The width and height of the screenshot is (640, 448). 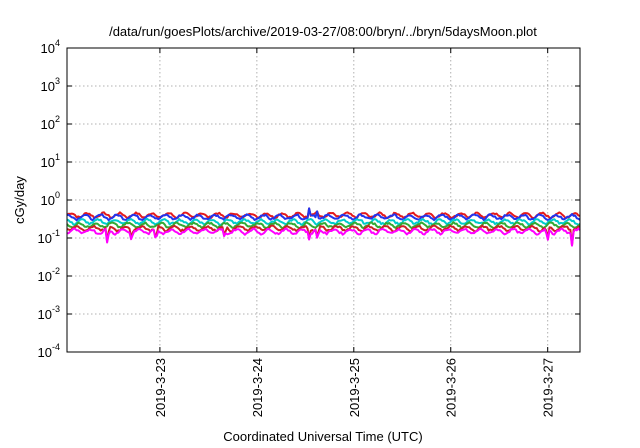 I want to click on x-tick-label: 2019-3-25, so click(x=354, y=387).